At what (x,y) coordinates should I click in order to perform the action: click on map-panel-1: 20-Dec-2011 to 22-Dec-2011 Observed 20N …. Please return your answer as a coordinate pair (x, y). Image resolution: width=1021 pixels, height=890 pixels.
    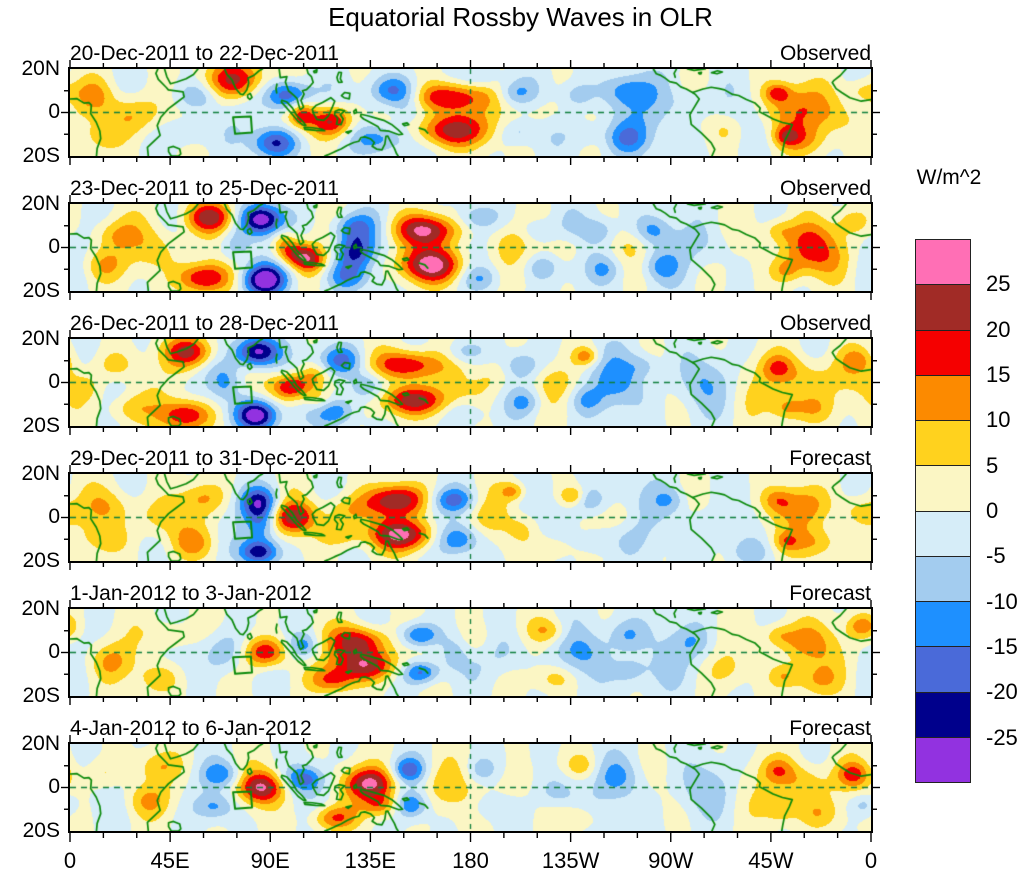
    Looking at the image, I should click on (510, 104).